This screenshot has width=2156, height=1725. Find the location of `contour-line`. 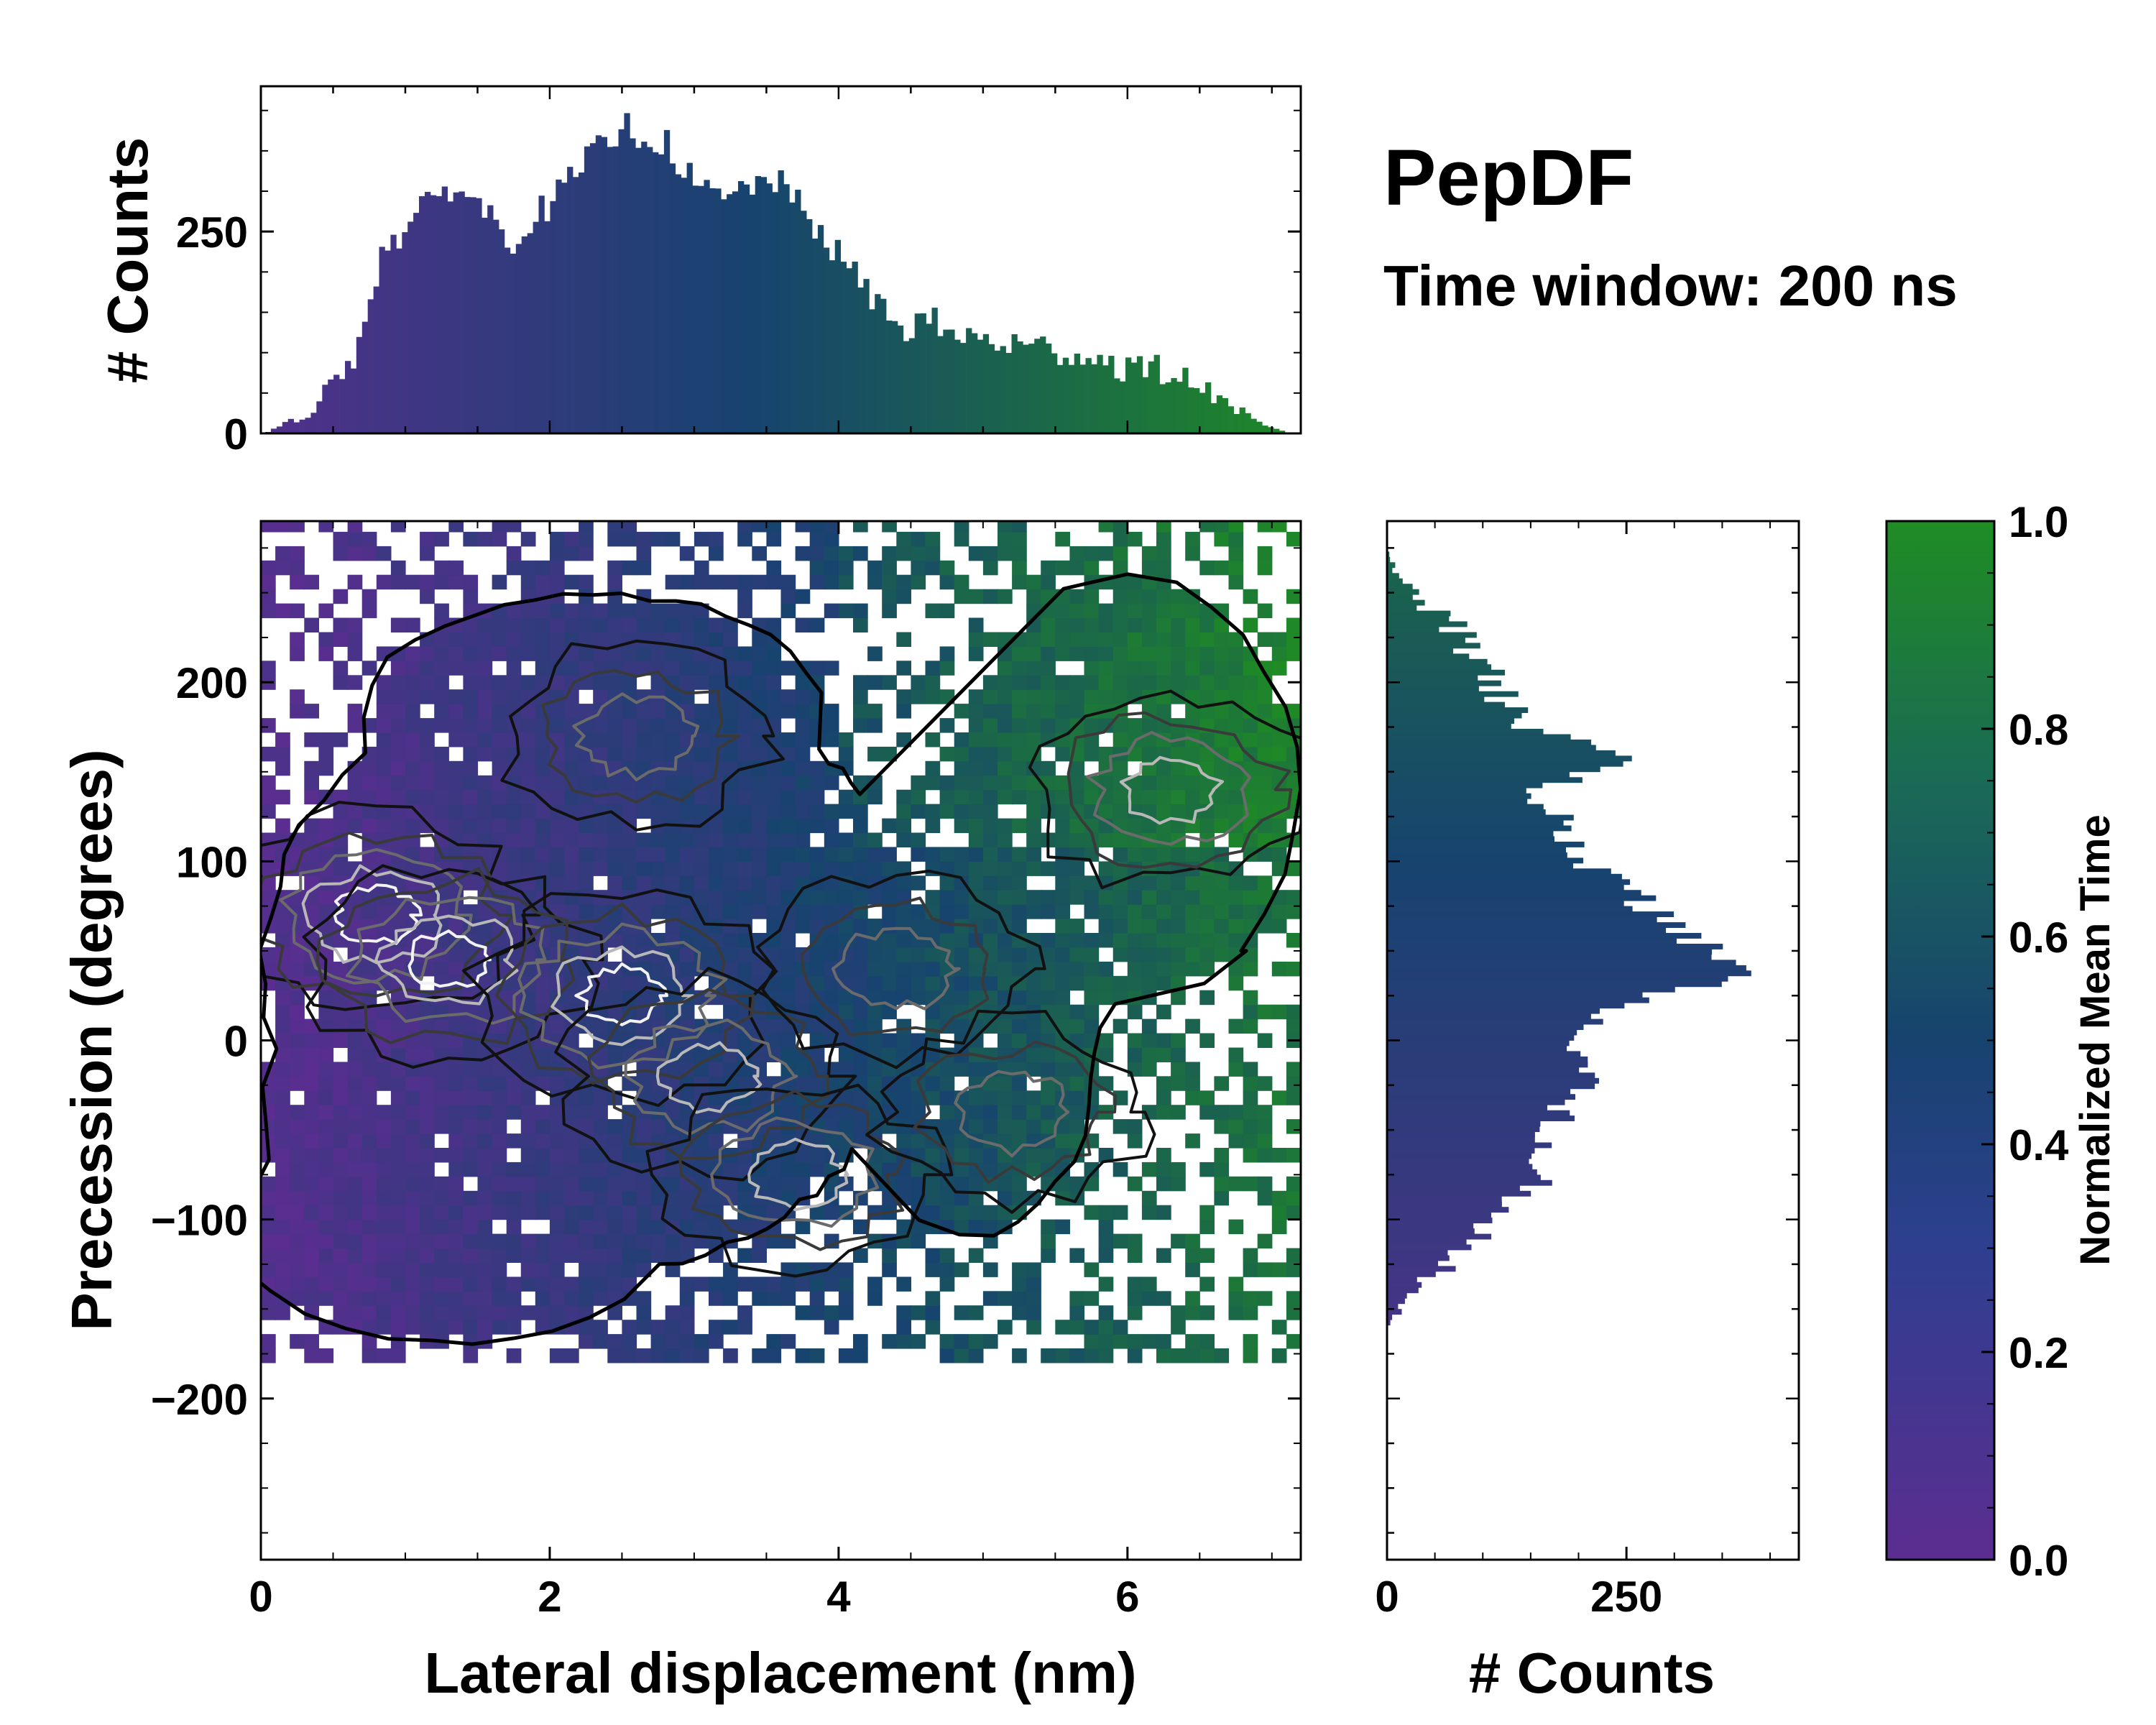

contour-line is located at coordinates (1012, 1114).